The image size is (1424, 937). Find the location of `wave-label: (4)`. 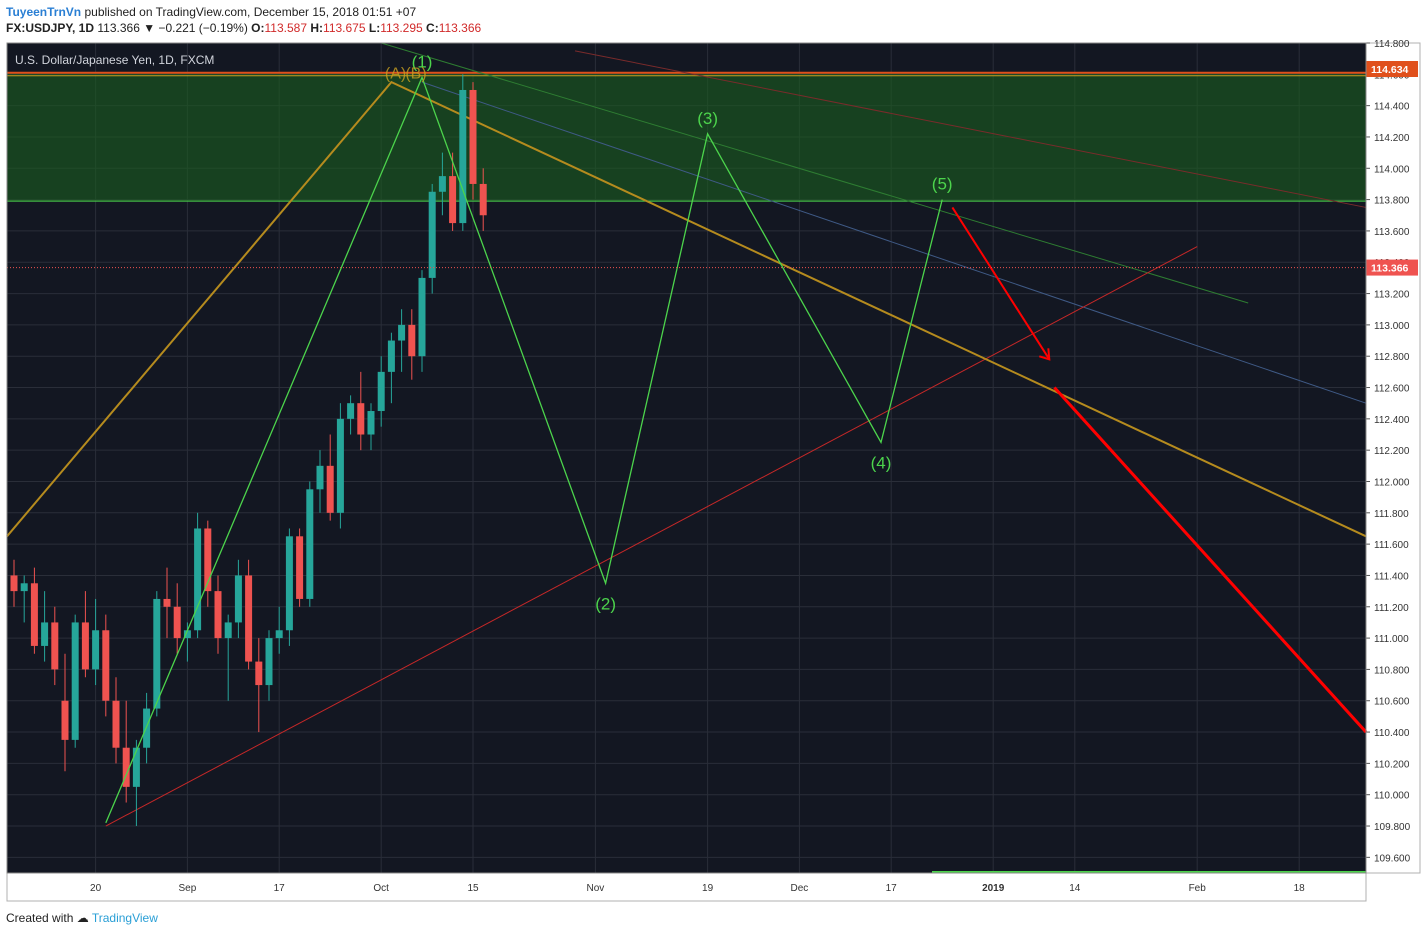

wave-label: (4) is located at coordinates (881, 462).